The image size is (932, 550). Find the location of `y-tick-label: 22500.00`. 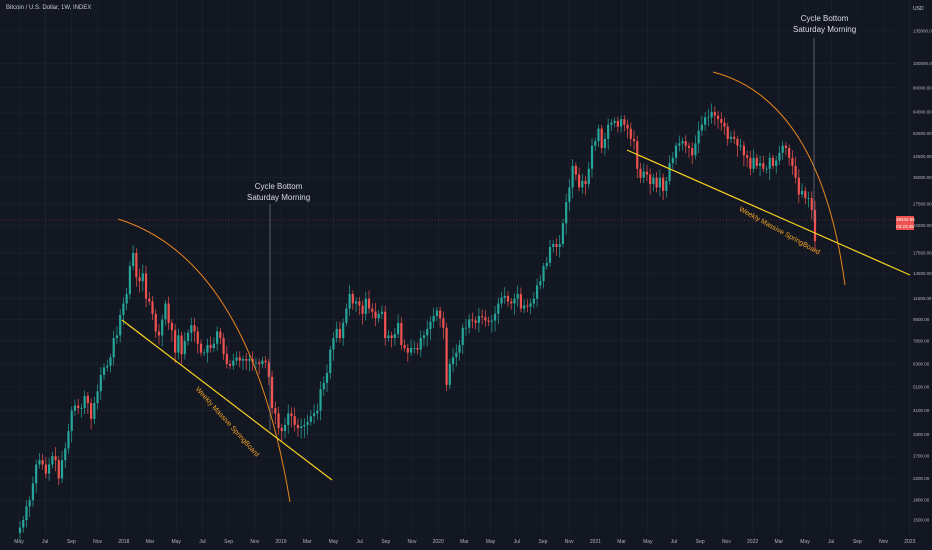

y-tick-label: 22500.00 is located at coordinates (922, 225).